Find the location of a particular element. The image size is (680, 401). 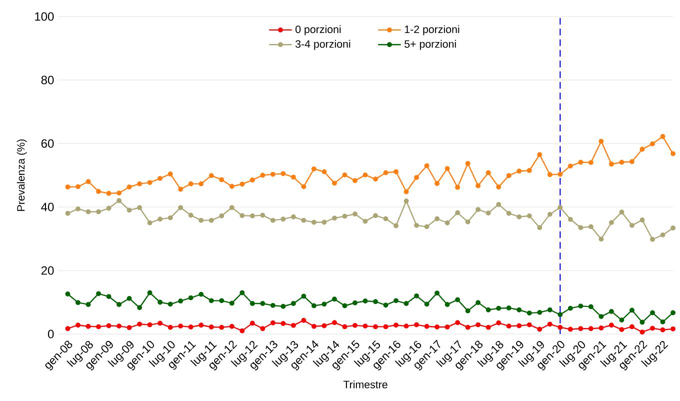

legend-label: 5+ porzioni is located at coordinates (430, 45).